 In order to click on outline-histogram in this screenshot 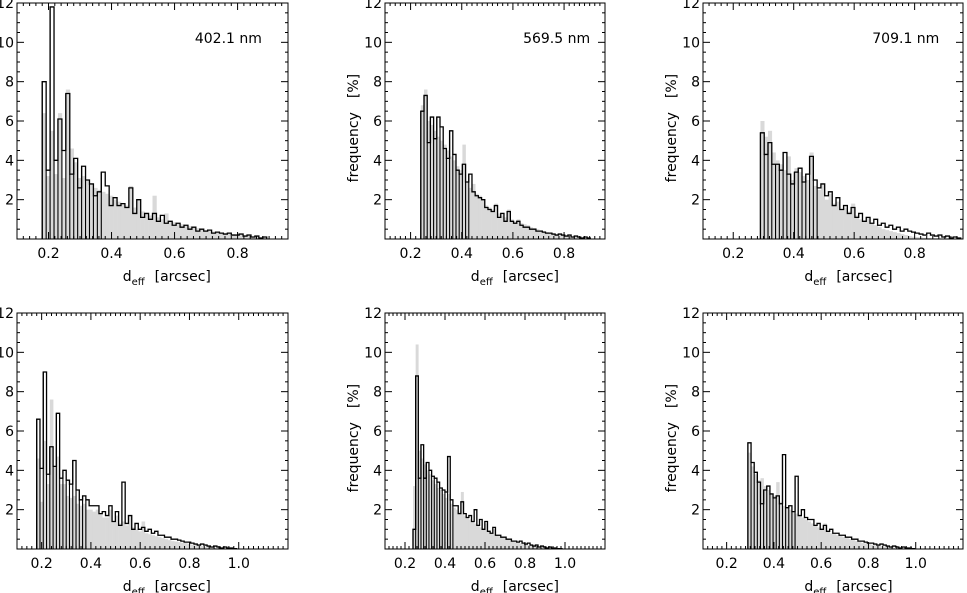, I will do `click(487, 462)`.